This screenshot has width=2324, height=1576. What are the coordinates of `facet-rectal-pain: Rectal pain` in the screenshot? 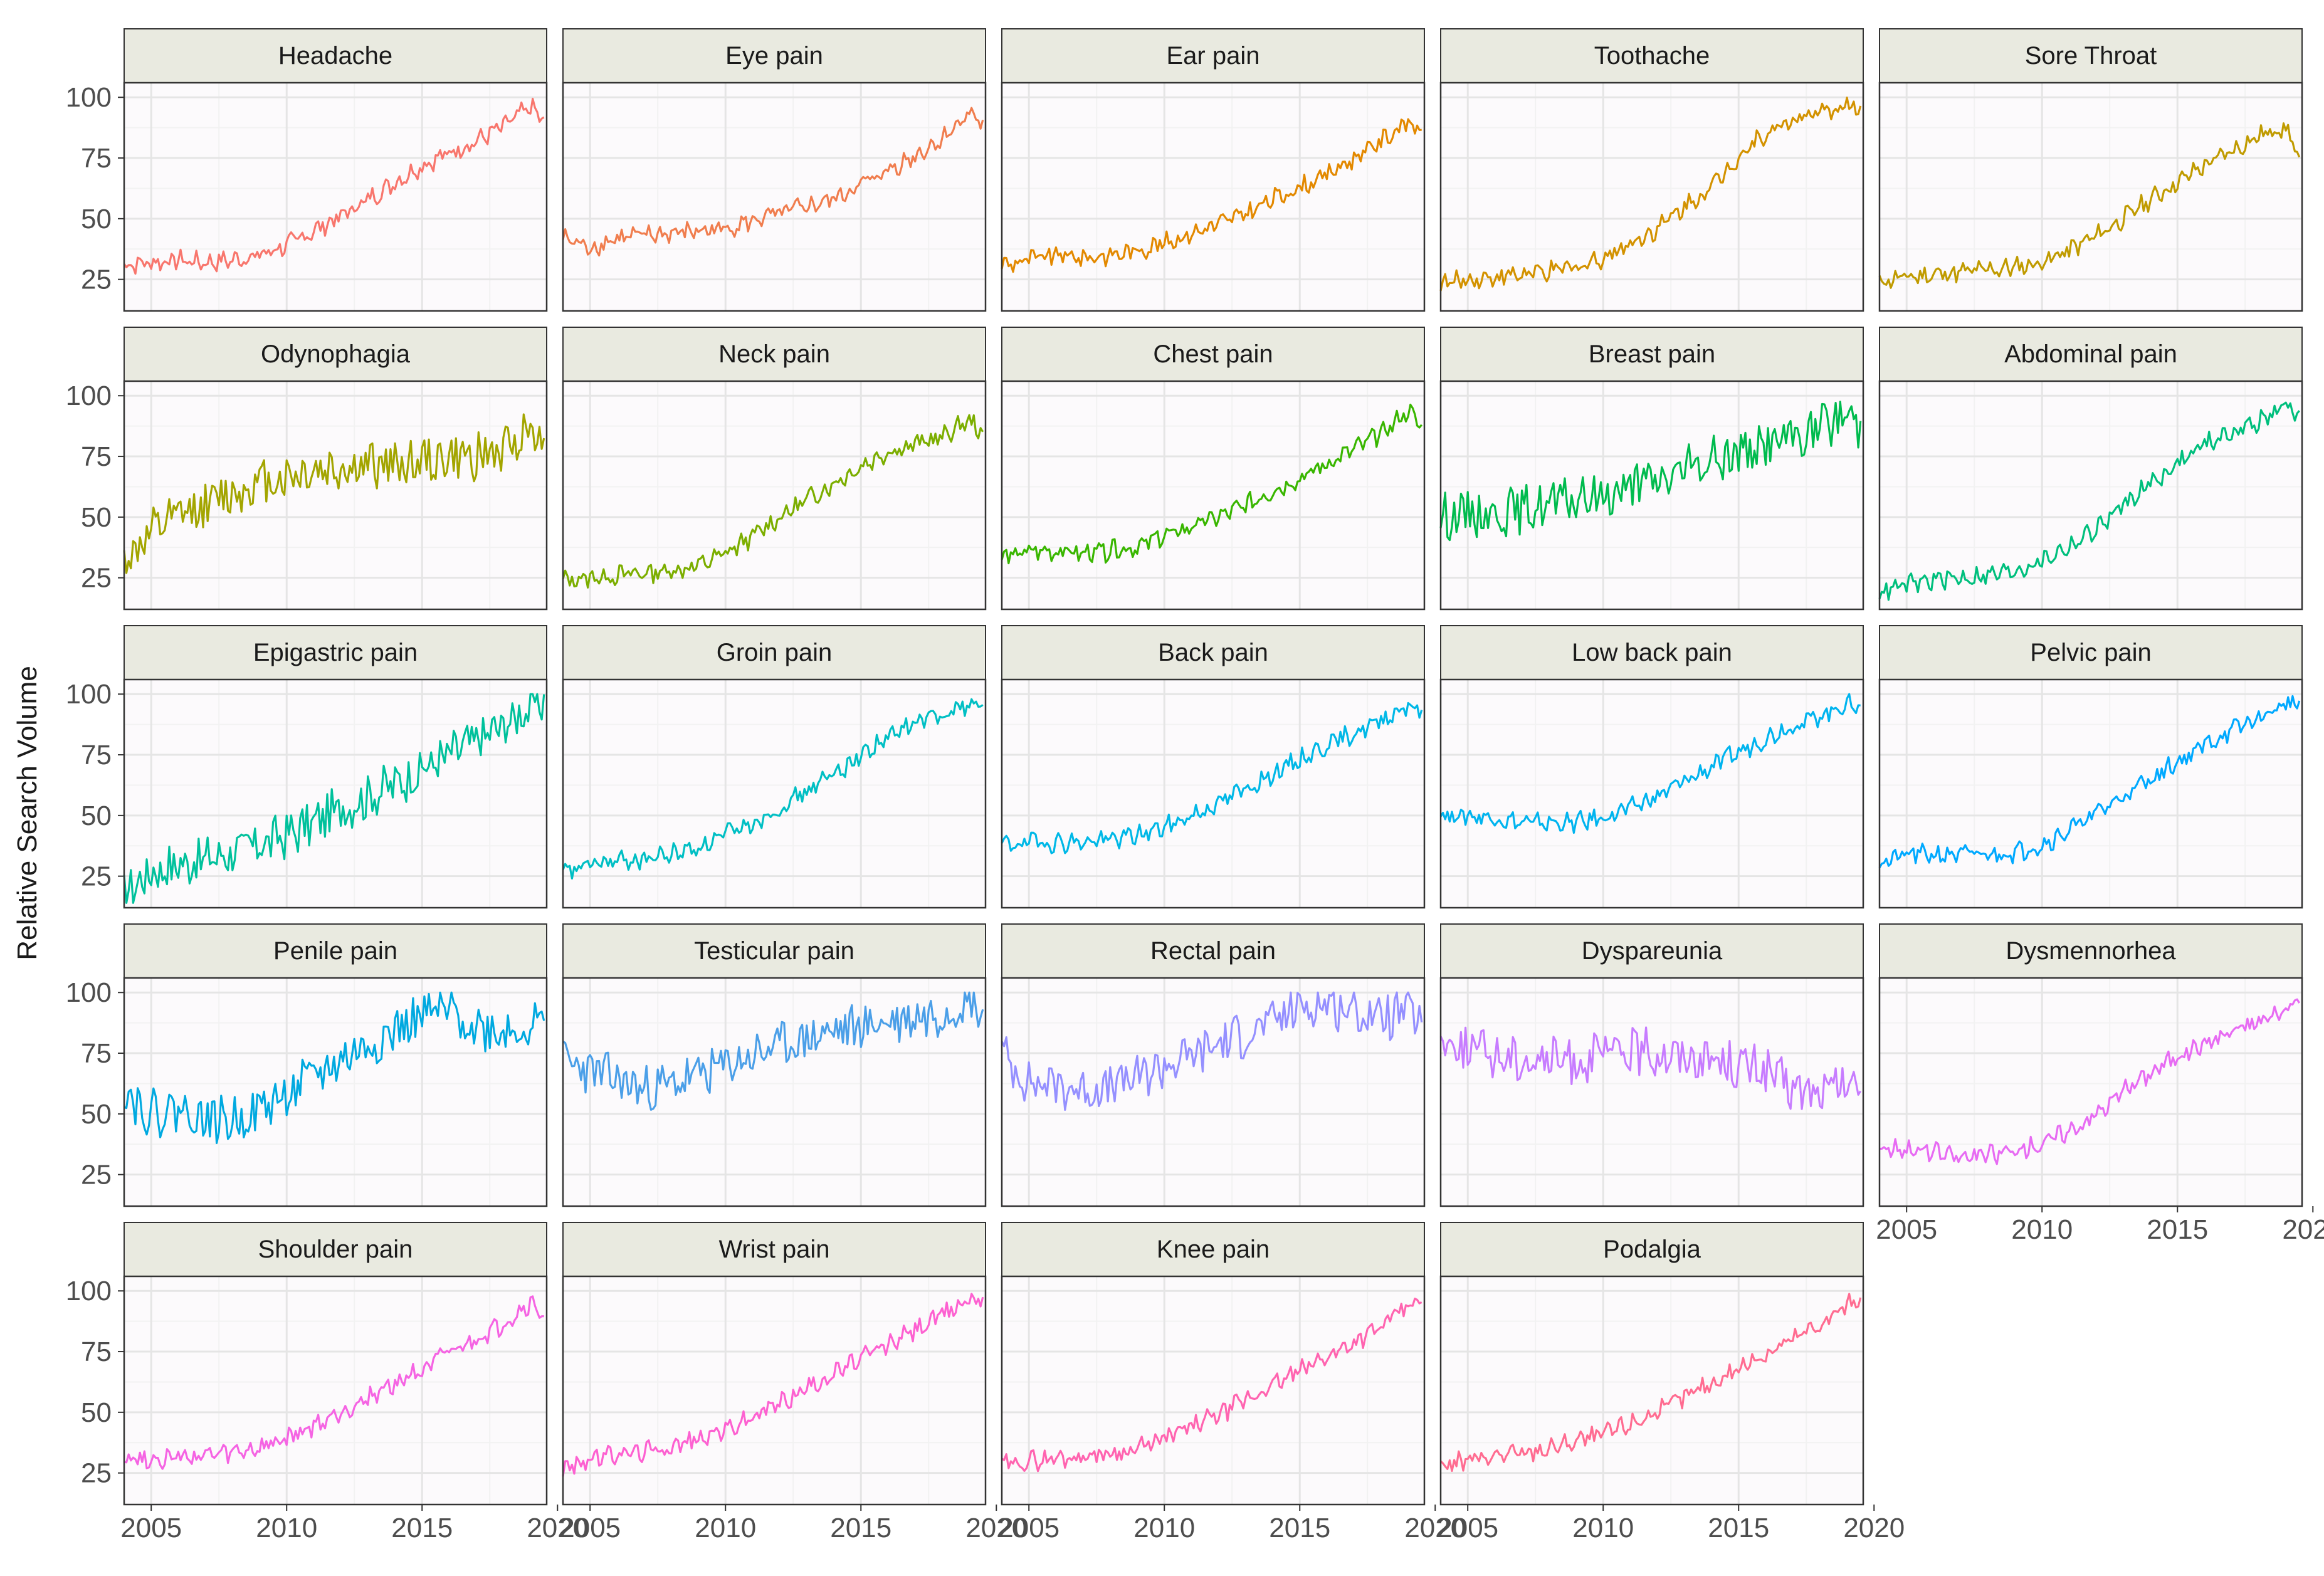 It's located at (1213, 1065).